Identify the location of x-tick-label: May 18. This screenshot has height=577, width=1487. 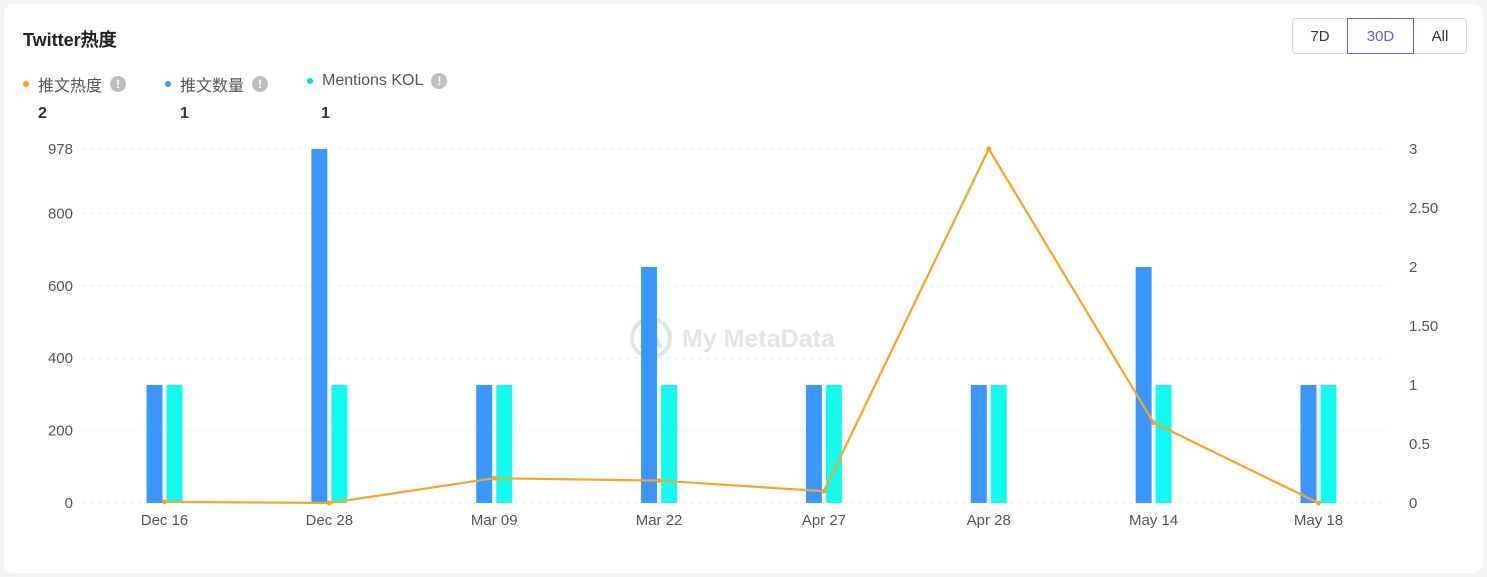
(1318, 520).